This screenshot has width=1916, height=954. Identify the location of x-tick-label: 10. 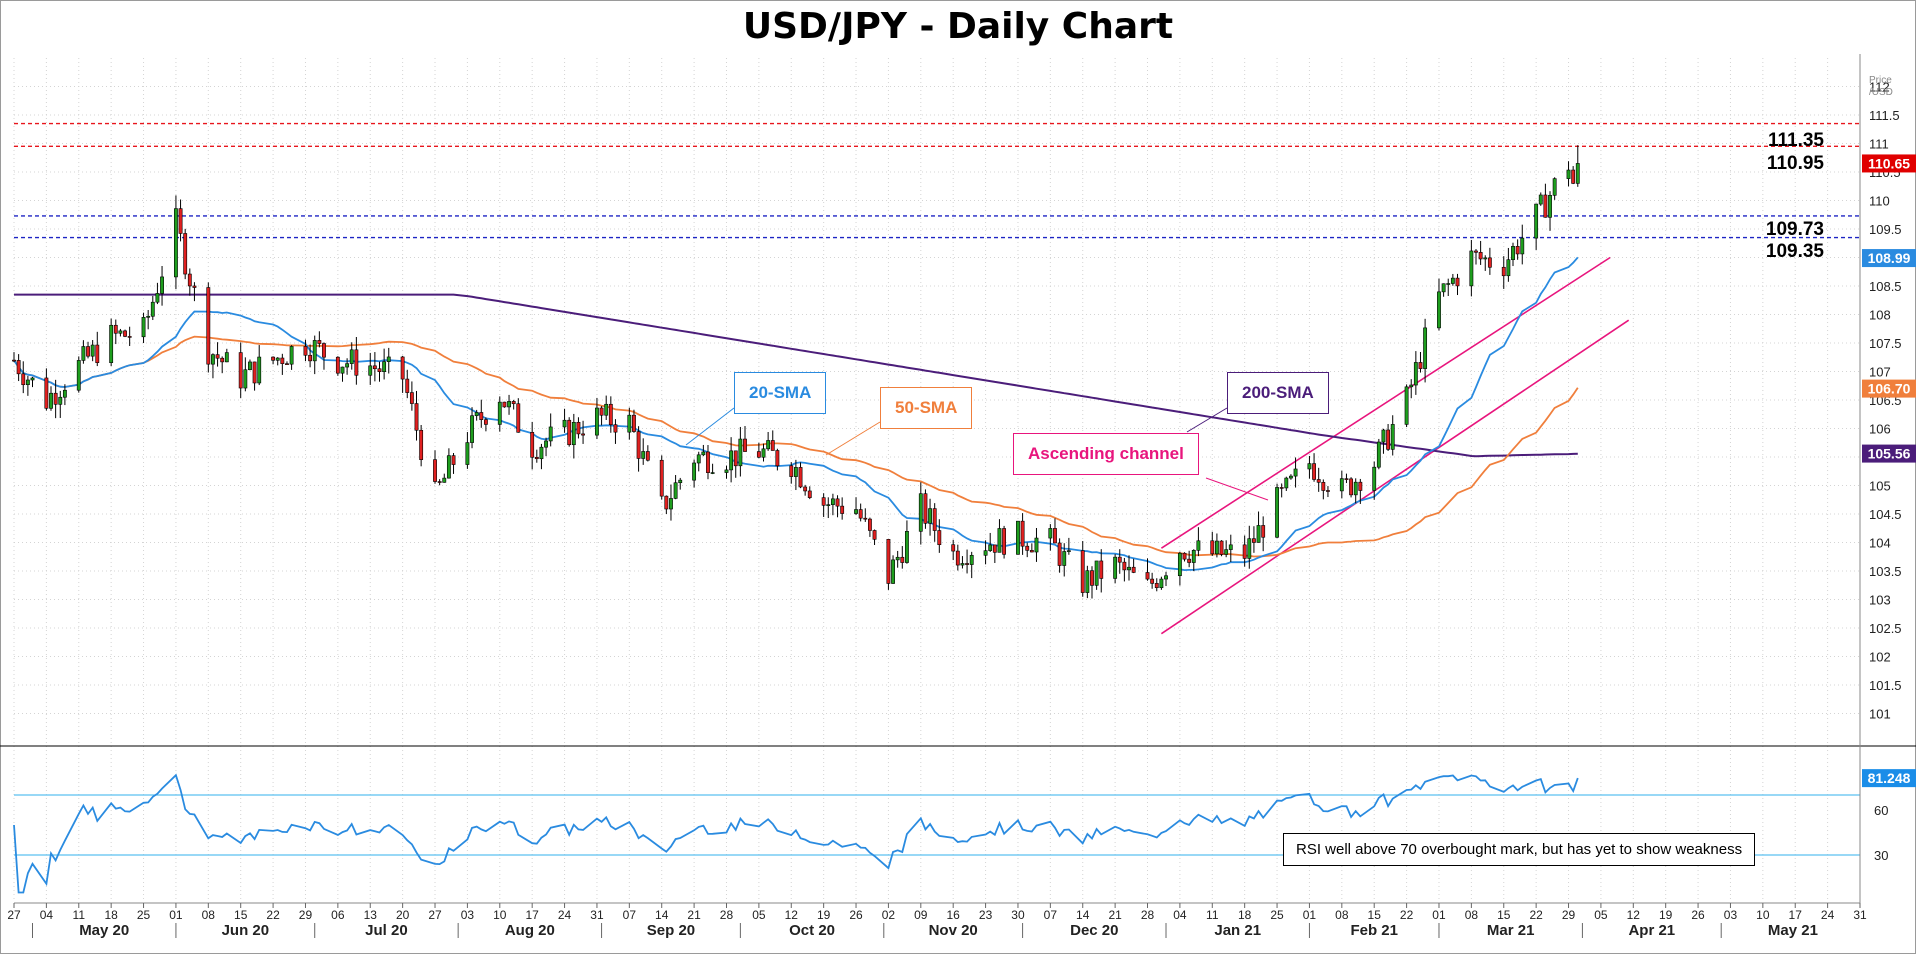
(1763, 915).